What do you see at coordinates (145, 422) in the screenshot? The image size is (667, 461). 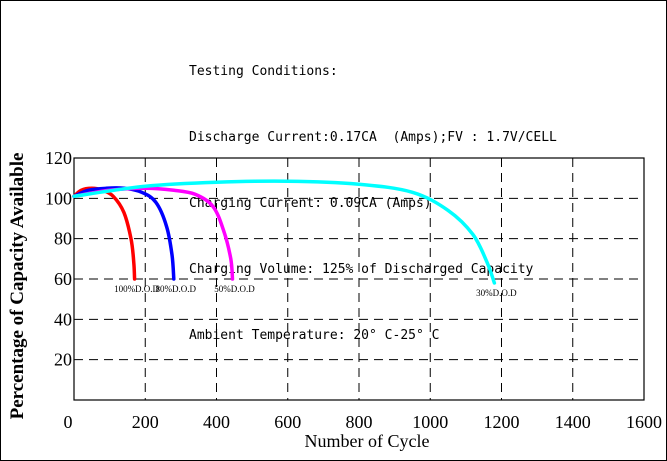 I see `x-tick-label: 200` at bounding box center [145, 422].